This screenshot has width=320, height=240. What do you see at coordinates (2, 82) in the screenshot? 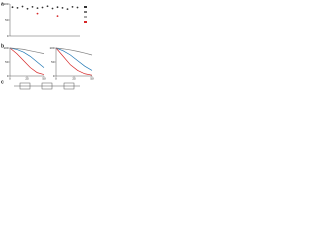
I see `panel-label: c` at bounding box center [2, 82].